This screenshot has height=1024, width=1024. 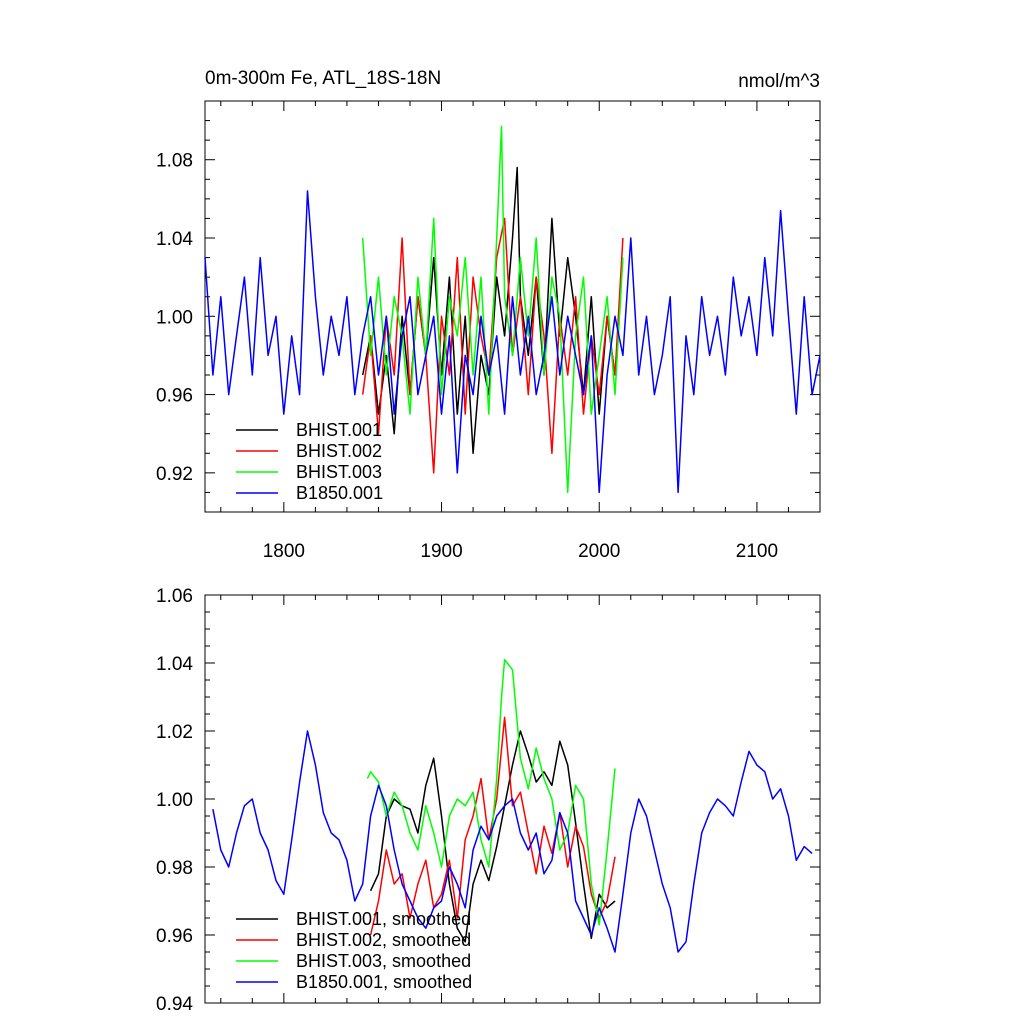 What do you see at coordinates (441, 551) in the screenshot?
I see `x-tick-label: 1900` at bounding box center [441, 551].